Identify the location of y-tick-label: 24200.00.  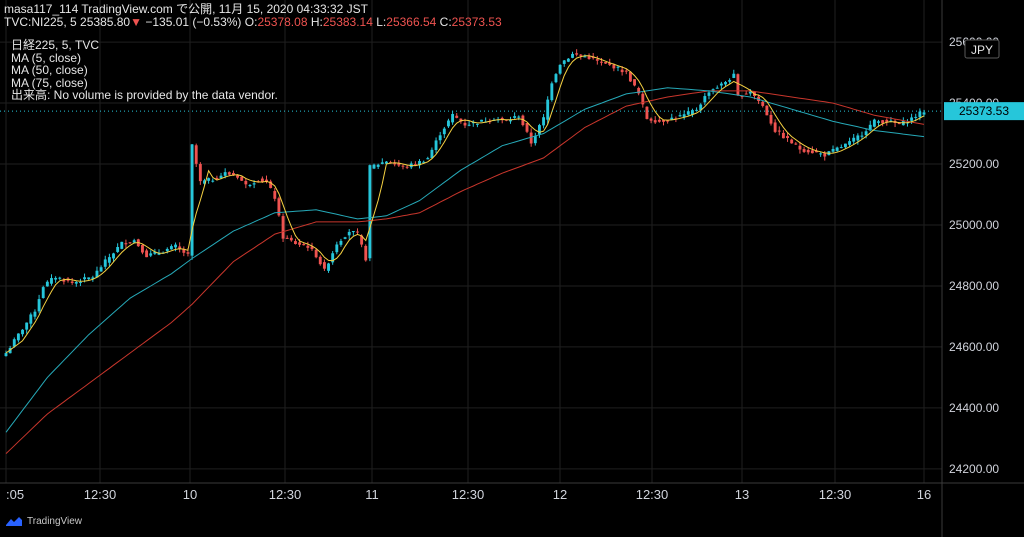
(974, 469).